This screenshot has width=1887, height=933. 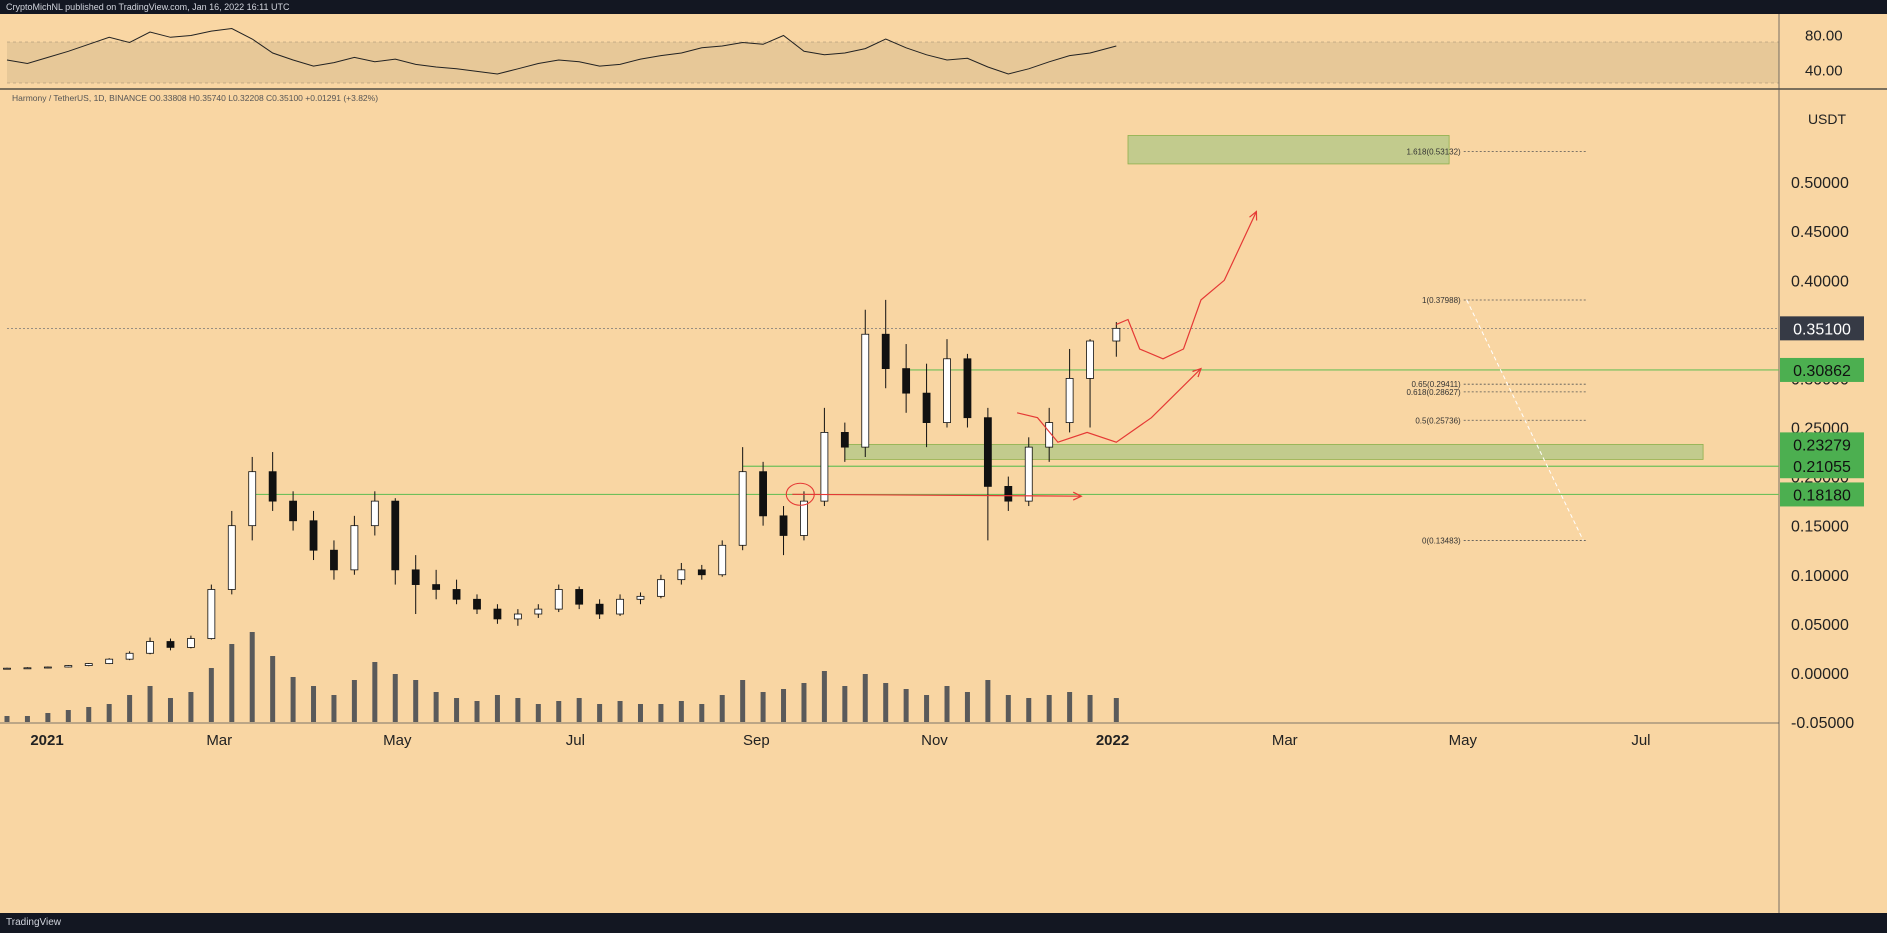 What do you see at coordinates (1820, 183) in the screenshot?
I see `price-tick-label: 0.50000` at bounding box center [1820, 183].